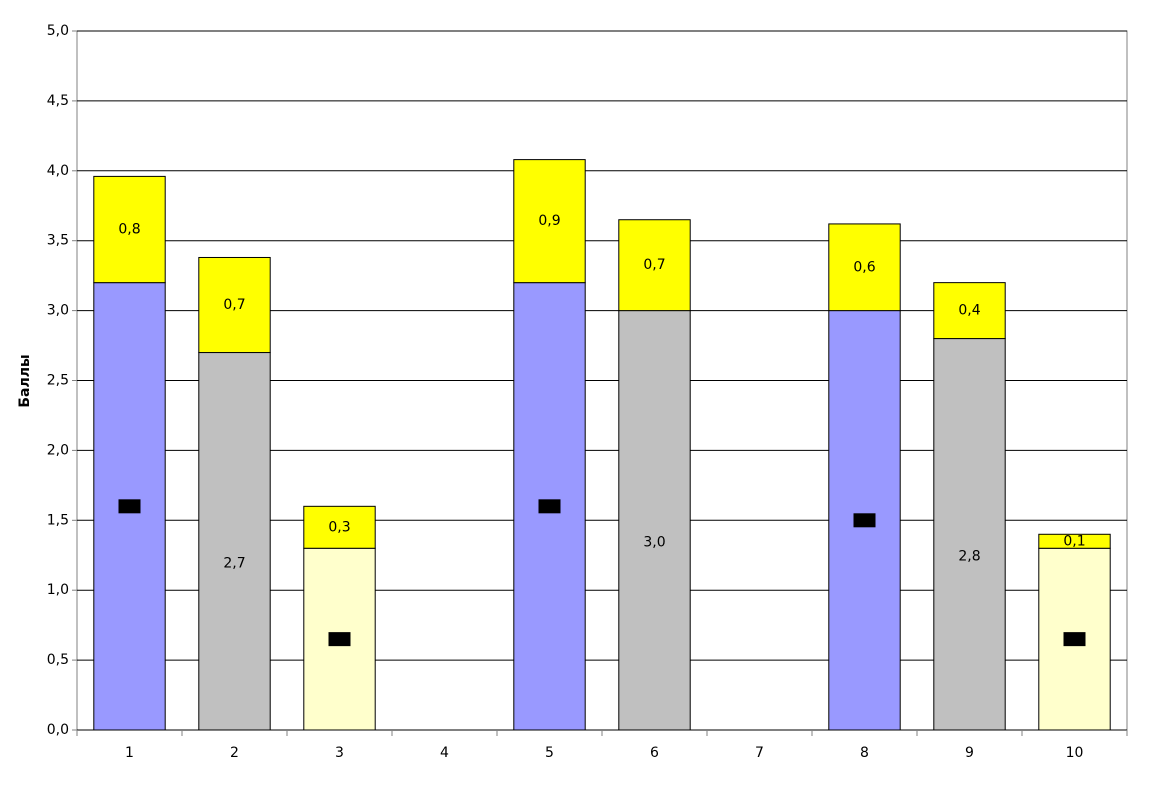  Describe the element at coordinates (864, 753) in the screenshot. I see `x-tick-label: 8` at that location.